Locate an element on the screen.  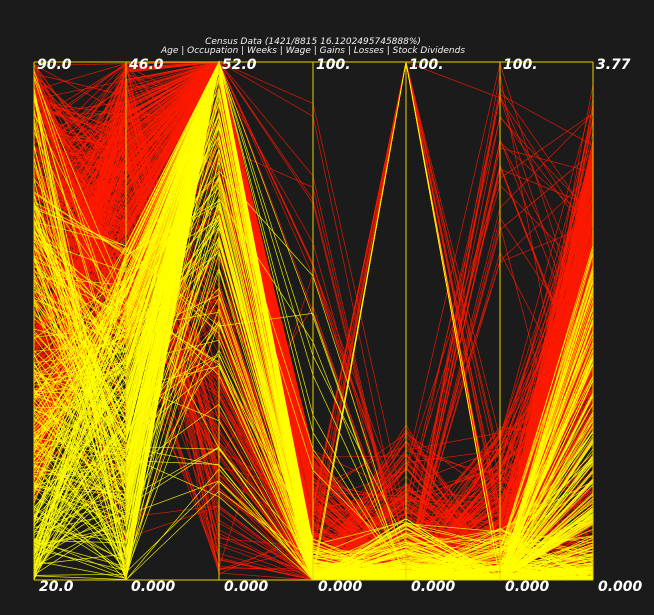
axis-max-label-4: 100. is located at coordinates (333, 65).